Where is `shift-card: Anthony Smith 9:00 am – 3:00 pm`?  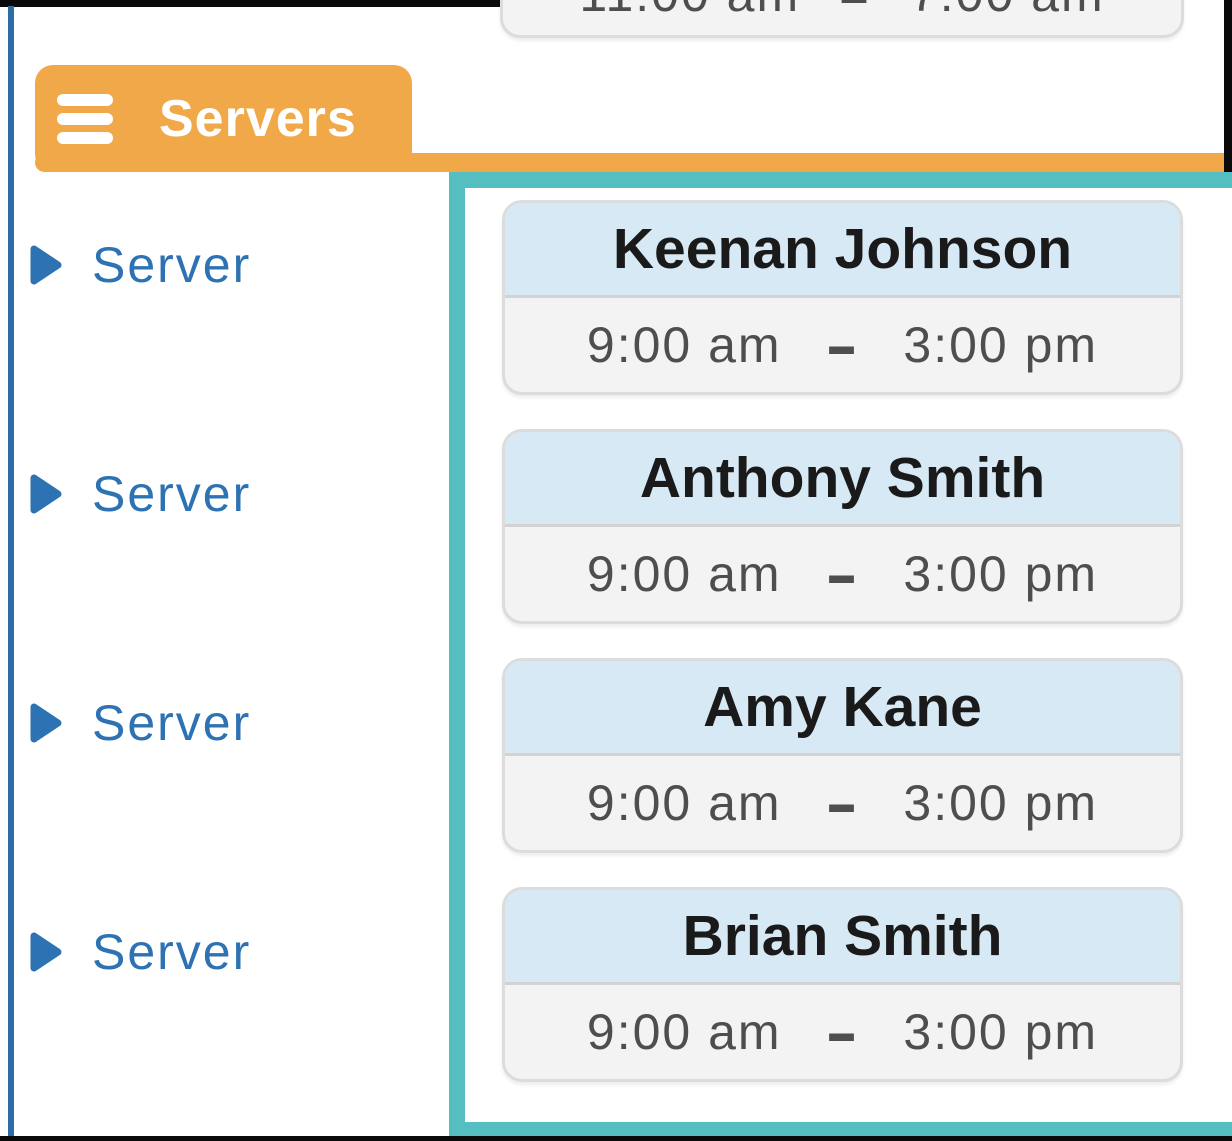
shift-card: Anthony Smith 9:00 am – 3:00 pm is located at coordinates (842, 526).